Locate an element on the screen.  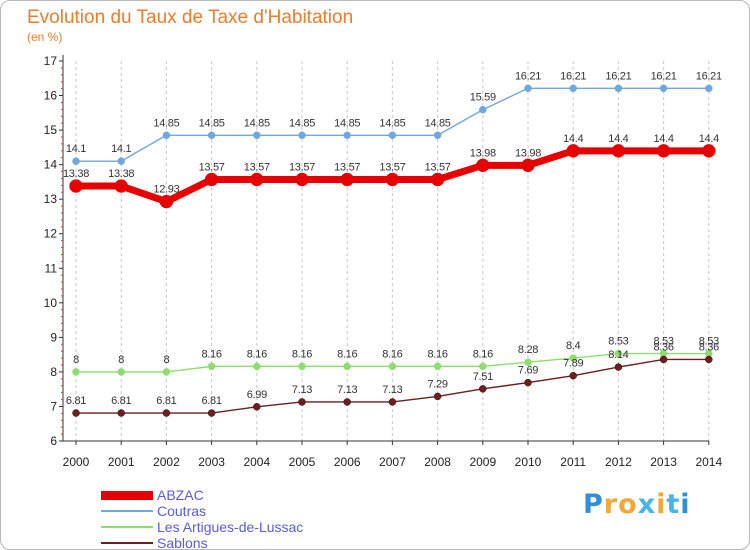
data-label-sablons-2003: 6.81 is located at coordinates (211, 401).